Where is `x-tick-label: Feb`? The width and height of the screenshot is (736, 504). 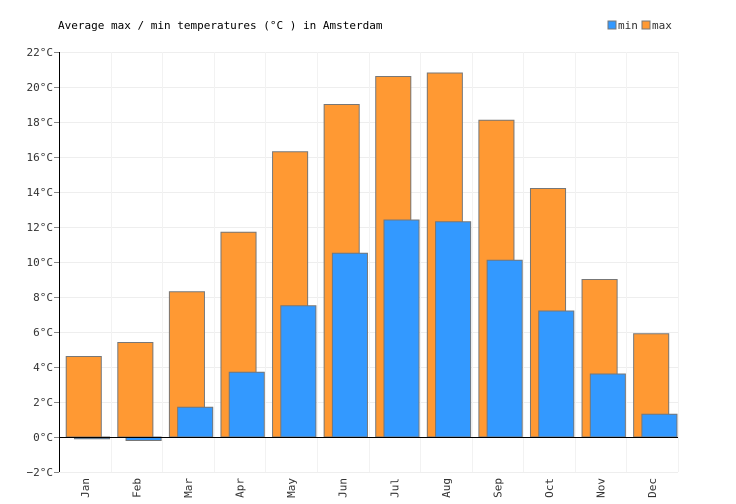
x-tick-label: Feb is located at coordinates (136, 488).